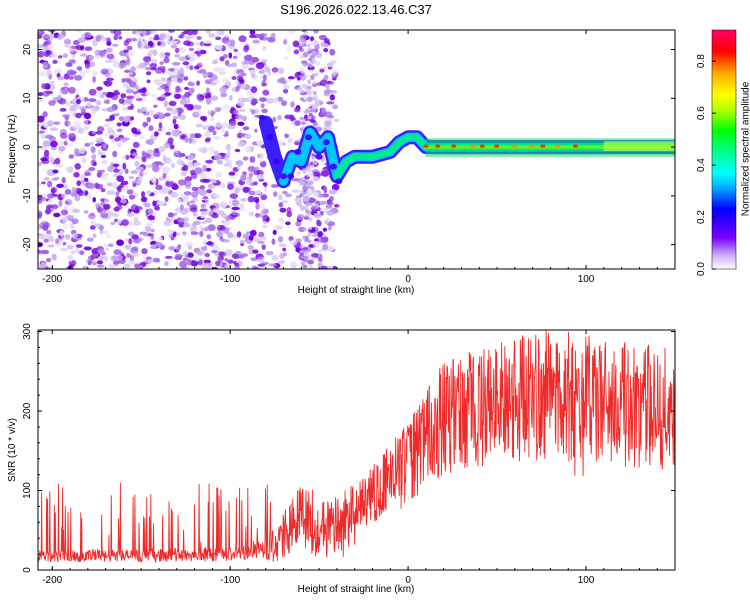 This screenshot has width=750, height=605. Describe the element at coordinates (701, 217) in the screenshot. I see `colorbar-tick-label: 0.2` at that location.